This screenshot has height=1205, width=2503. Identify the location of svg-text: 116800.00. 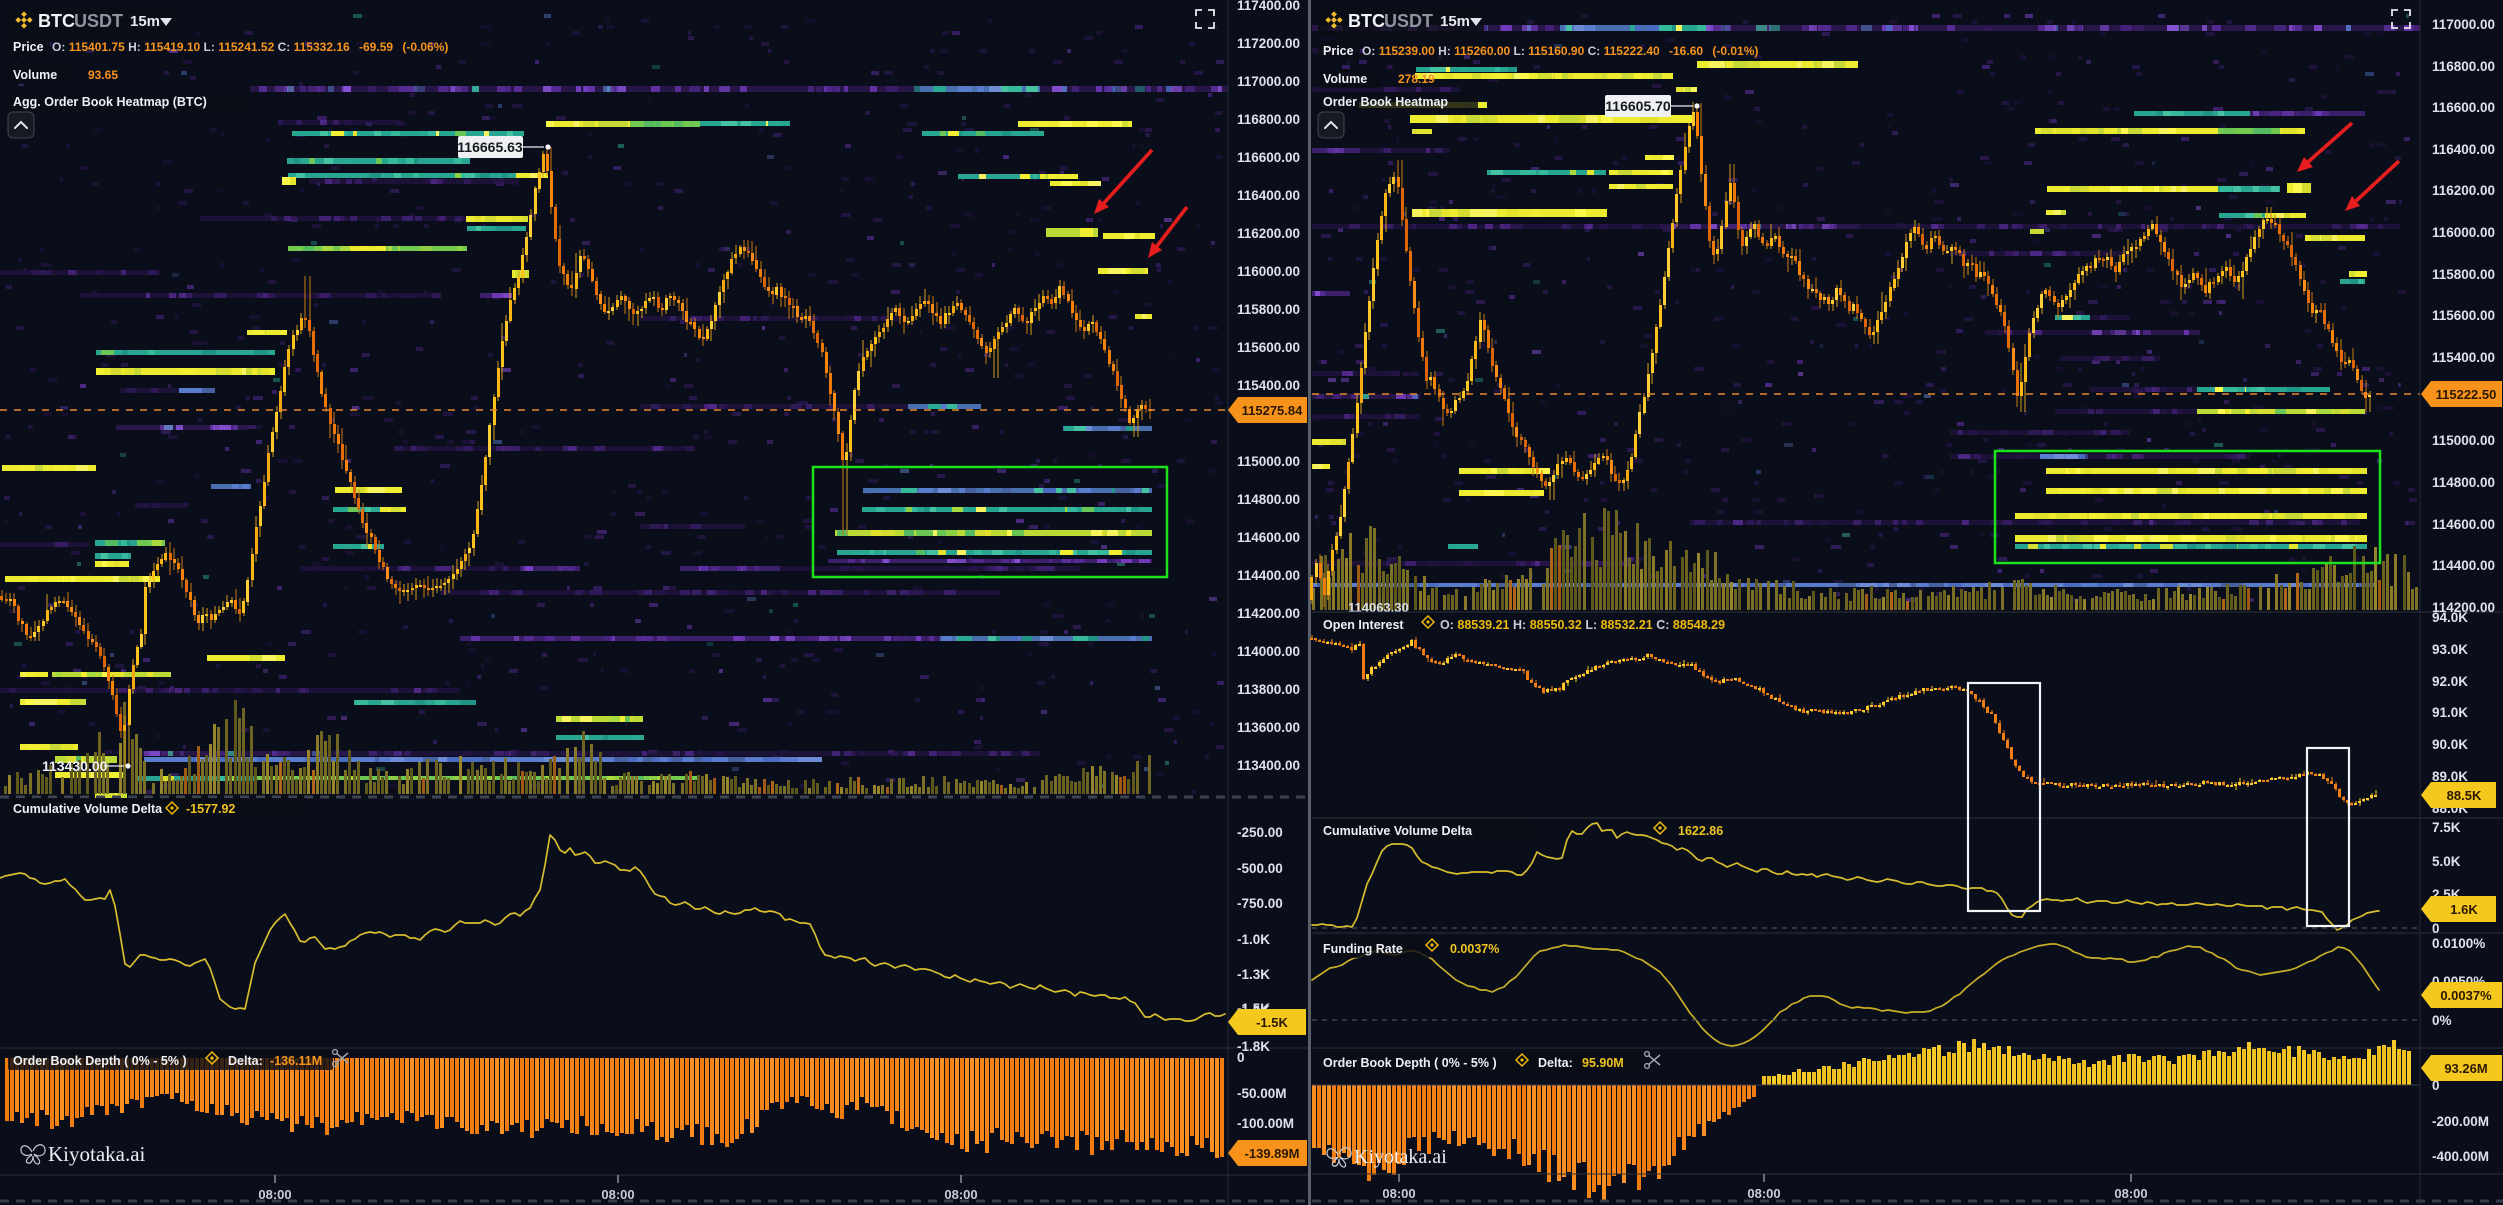
(1268, 119).